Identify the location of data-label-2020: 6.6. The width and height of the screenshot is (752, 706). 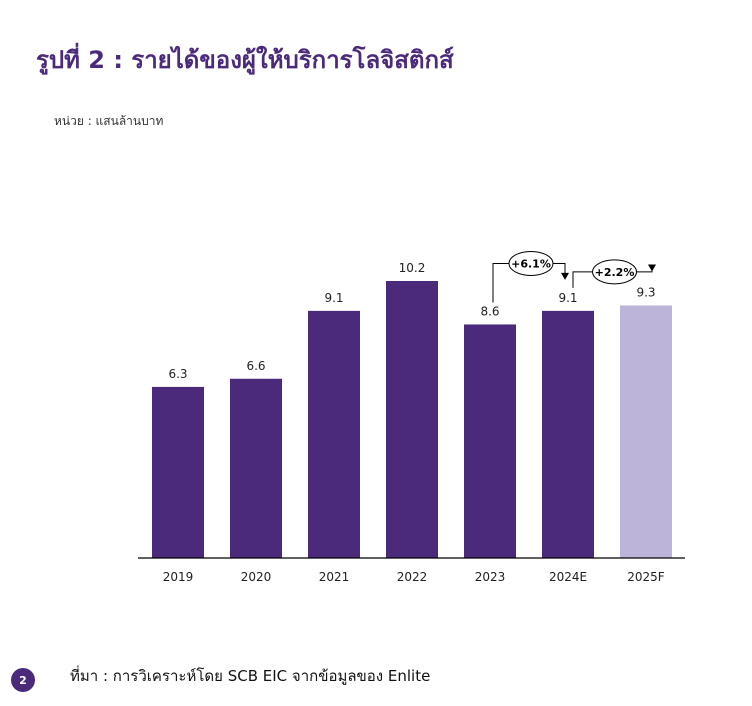
(255, 366).